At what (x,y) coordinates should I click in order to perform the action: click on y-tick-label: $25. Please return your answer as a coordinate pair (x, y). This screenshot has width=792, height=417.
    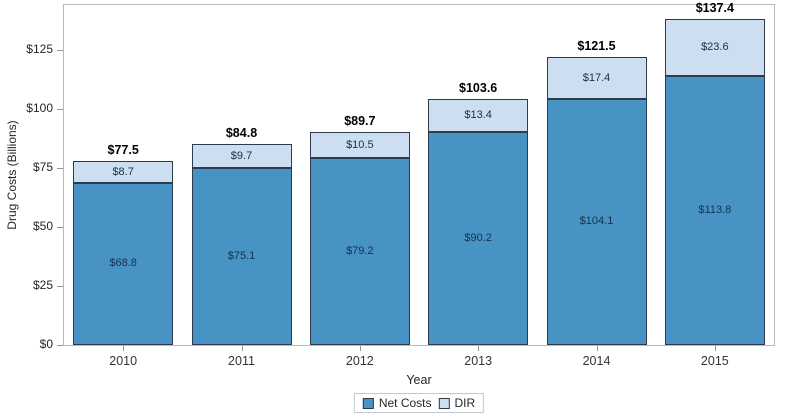
    Looking at the image, I should click on (42, 284).